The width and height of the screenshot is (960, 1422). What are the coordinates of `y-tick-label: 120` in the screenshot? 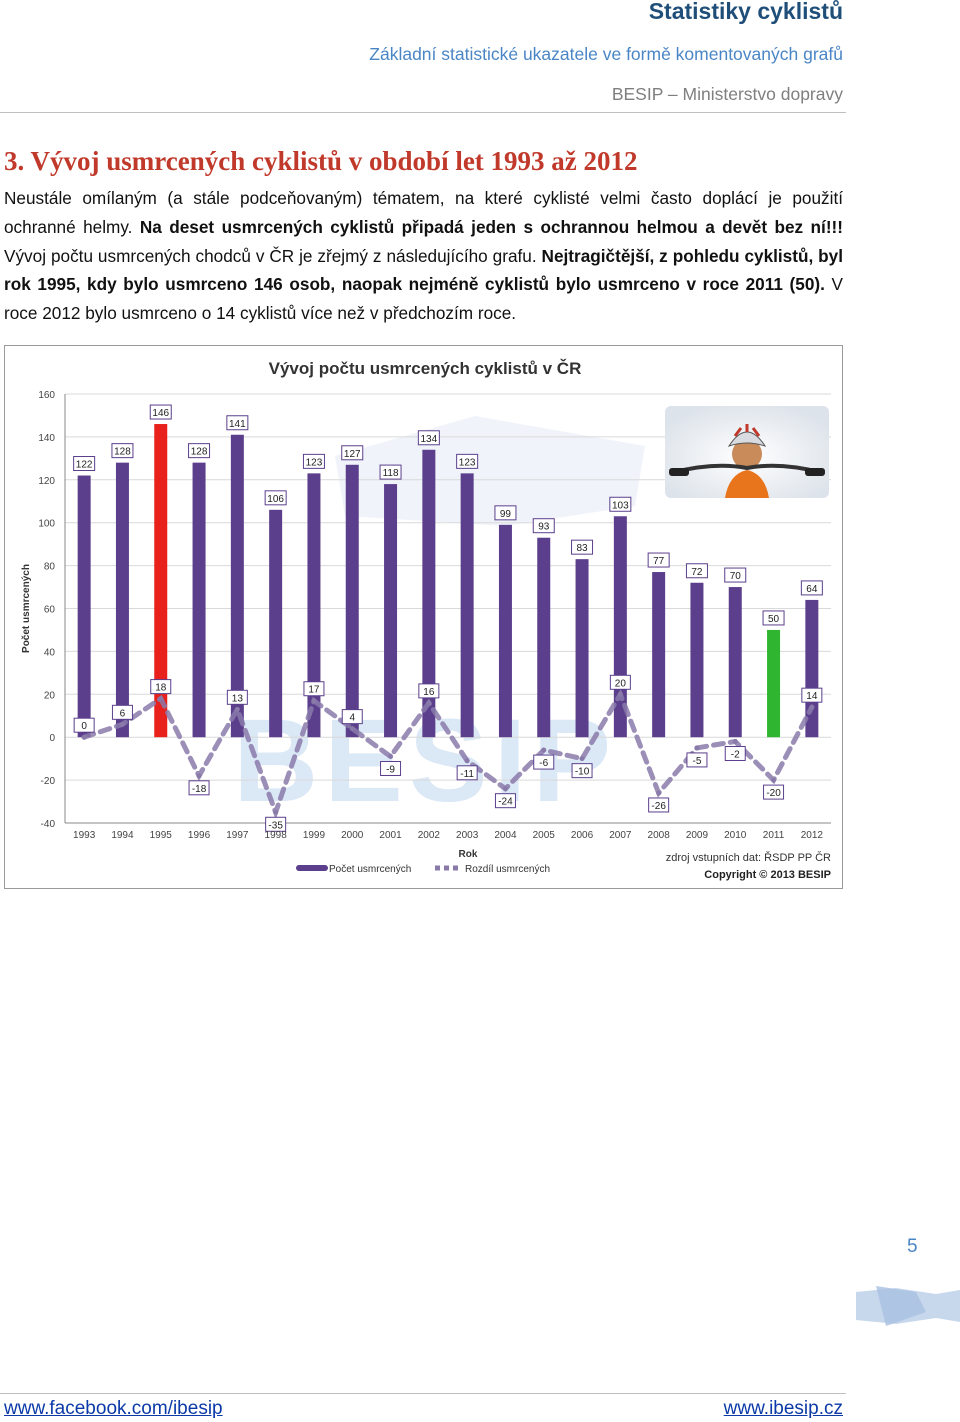 It's located at (46, 481).